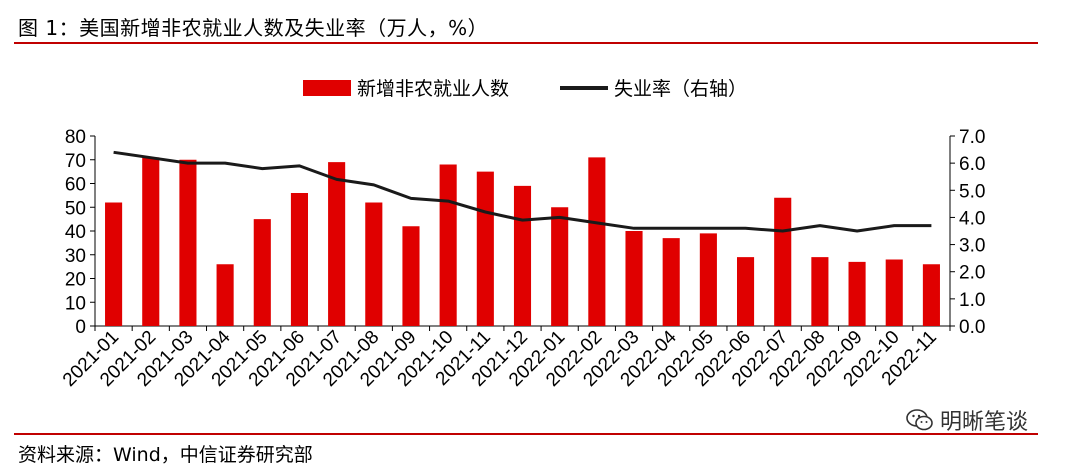 The height and width of the screenshot is (471, 1080). I want to click on y-right-tick-label: 6.0, so click(972, 164).